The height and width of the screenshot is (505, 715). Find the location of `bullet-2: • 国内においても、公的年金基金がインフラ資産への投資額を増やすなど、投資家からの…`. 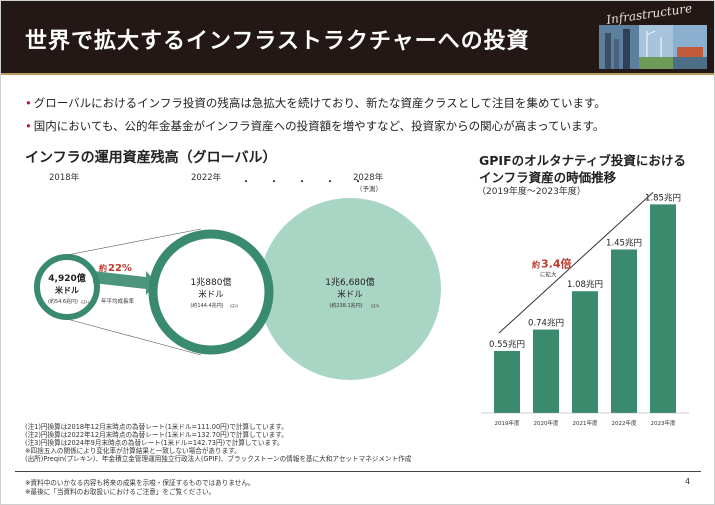

bullet-2: • 国内においても、公的年金基金がインフラ資産への投資額を増やすなど、投資家からの… is located at coordinates (315, 126).